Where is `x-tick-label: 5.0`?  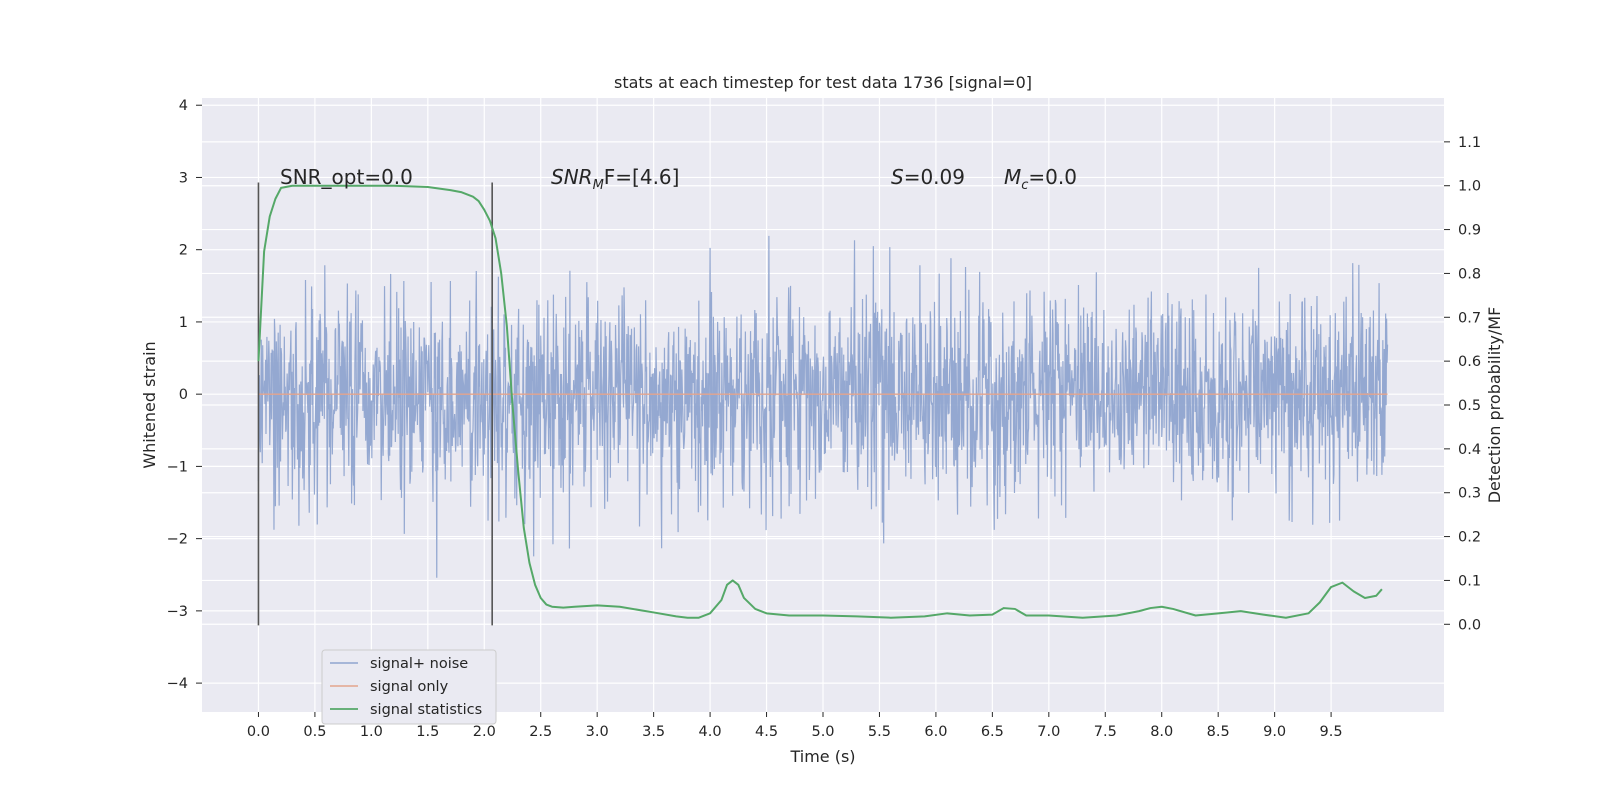
x-tick-label: 5.0 is located at coordinates (822, 732).